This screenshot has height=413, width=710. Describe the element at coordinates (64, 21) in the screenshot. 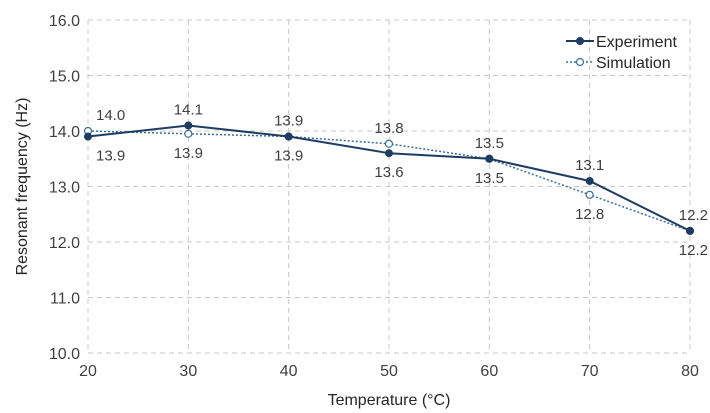

I see `y-tick-label: 16.0` at that location.